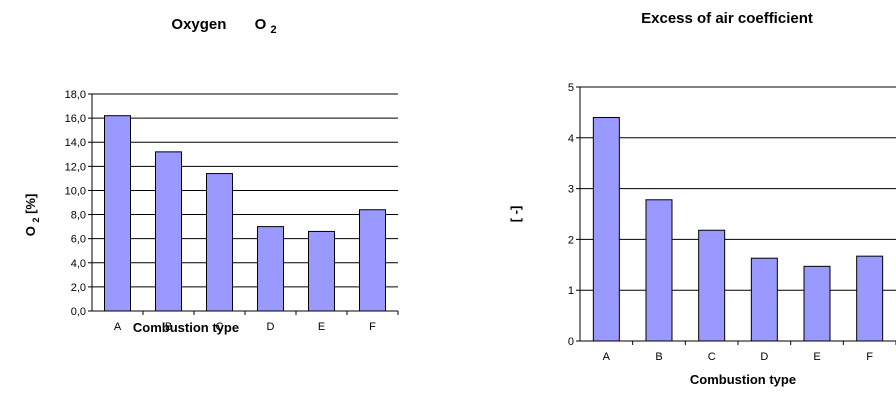 The image size is (896, 394). I want to click on oxygen-title-formula-base: O, so click(261, 24).